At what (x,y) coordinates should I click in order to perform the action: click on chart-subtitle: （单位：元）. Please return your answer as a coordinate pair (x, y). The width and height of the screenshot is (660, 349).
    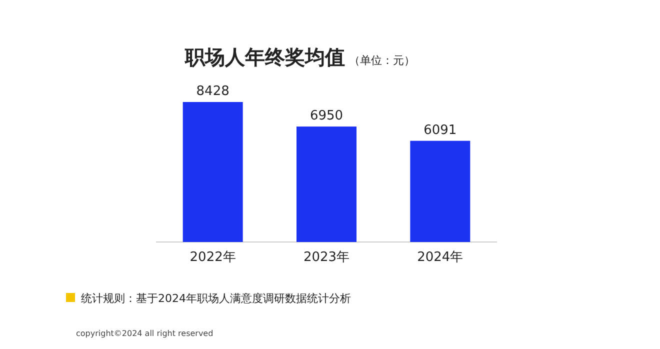
    Looking at the image, I should click on (382, 60).